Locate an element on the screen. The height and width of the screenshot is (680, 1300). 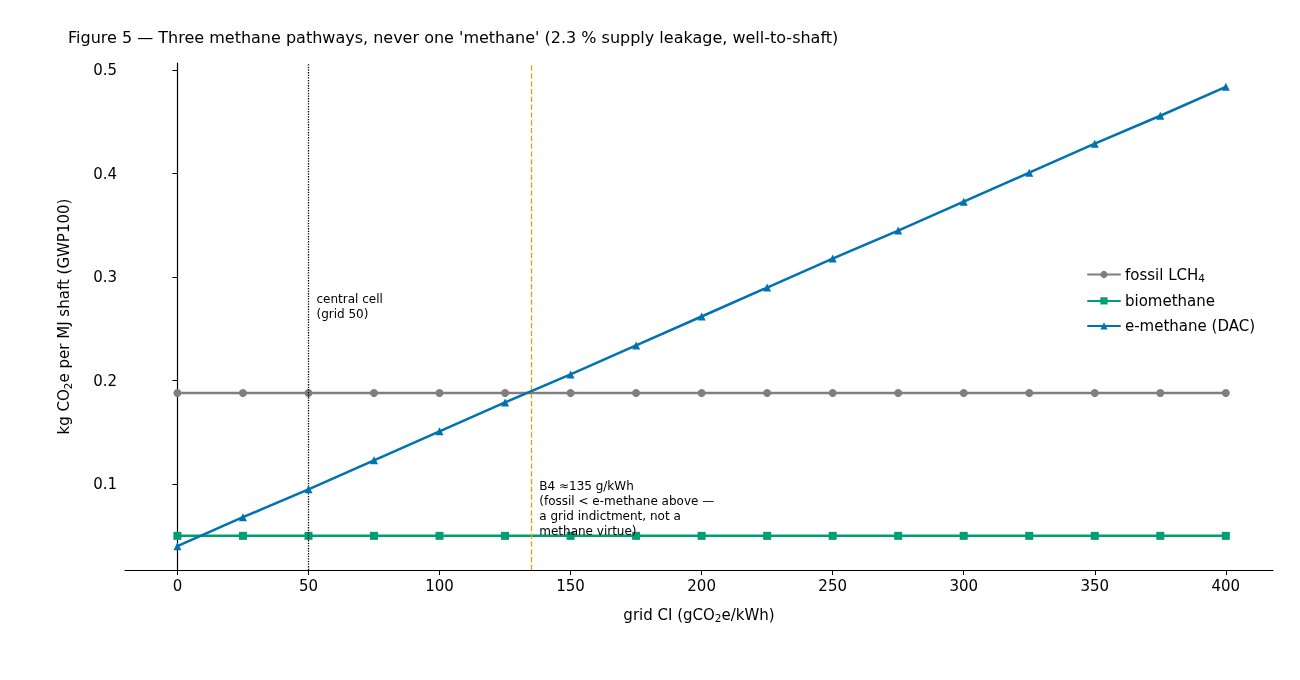
y-axis-title: kg CO2e per MJ shaft (GWP100) is located at coordinates (64, 316).